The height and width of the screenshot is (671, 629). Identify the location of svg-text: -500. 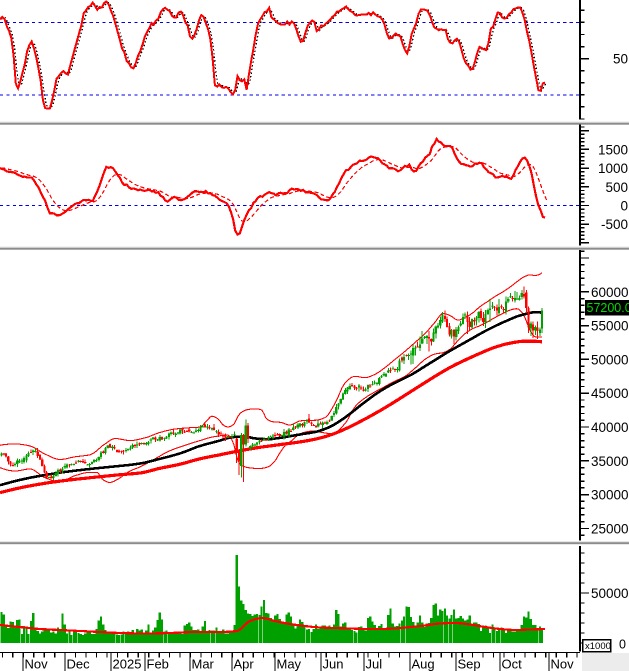
(614, 224).